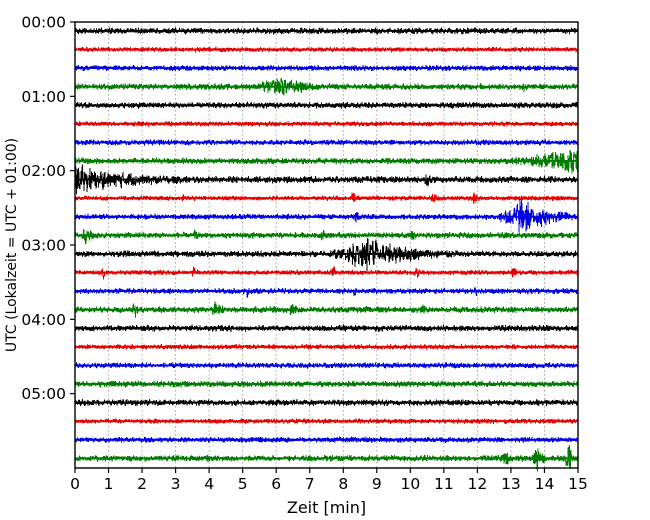  Describe the element at coordinates (511, 484) in the screenshot. I see `x-tick-label: 13` at that location.